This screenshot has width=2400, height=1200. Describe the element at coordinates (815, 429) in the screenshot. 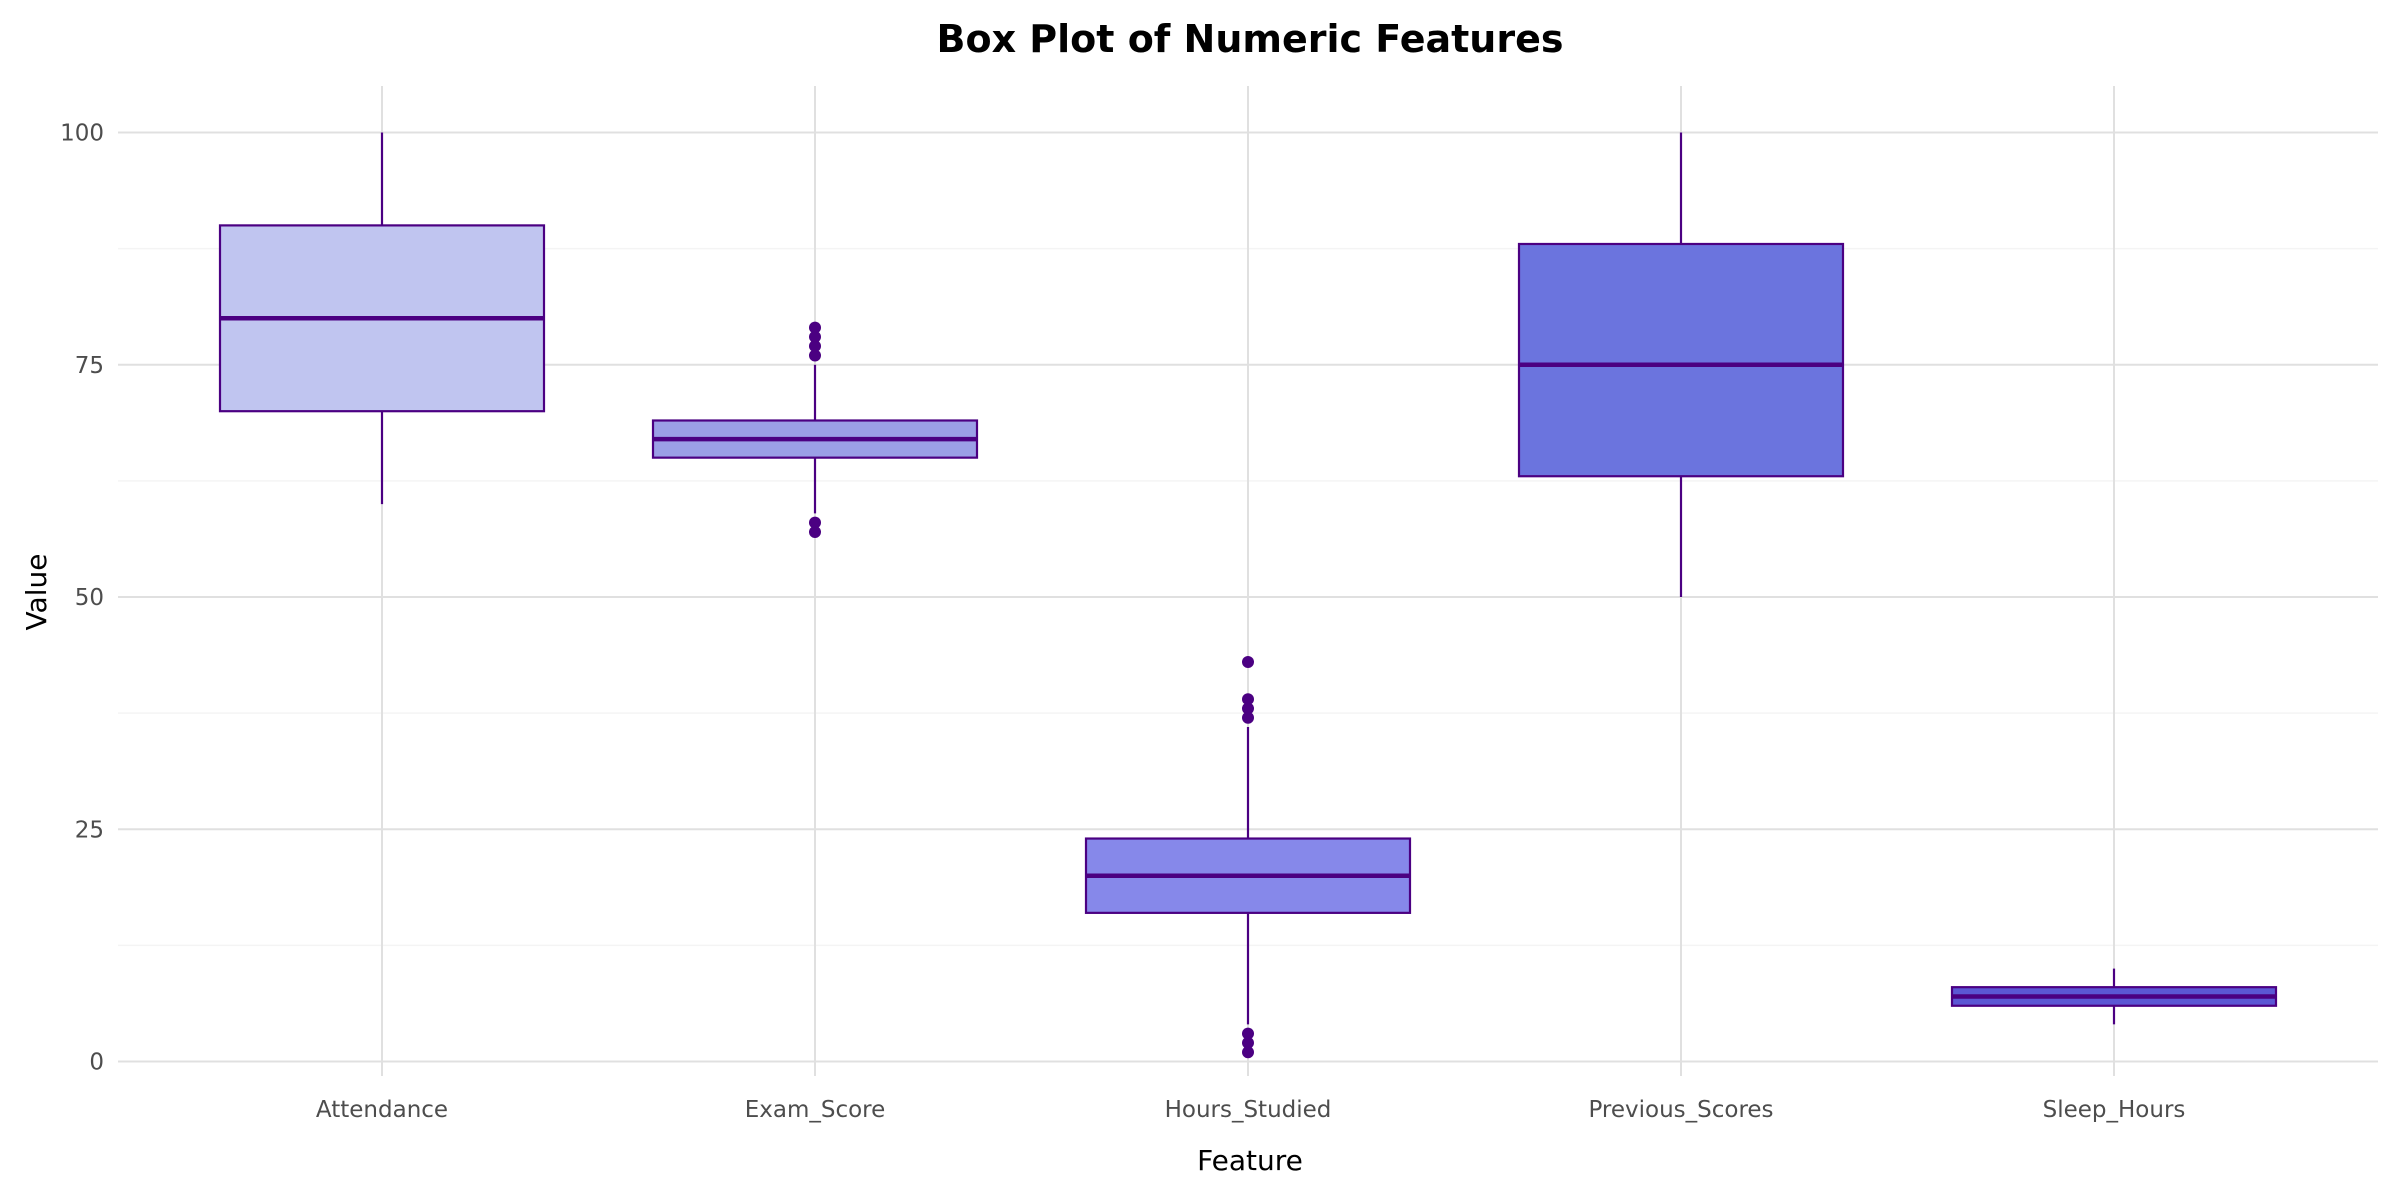

I see `box-exam-score` at that location.